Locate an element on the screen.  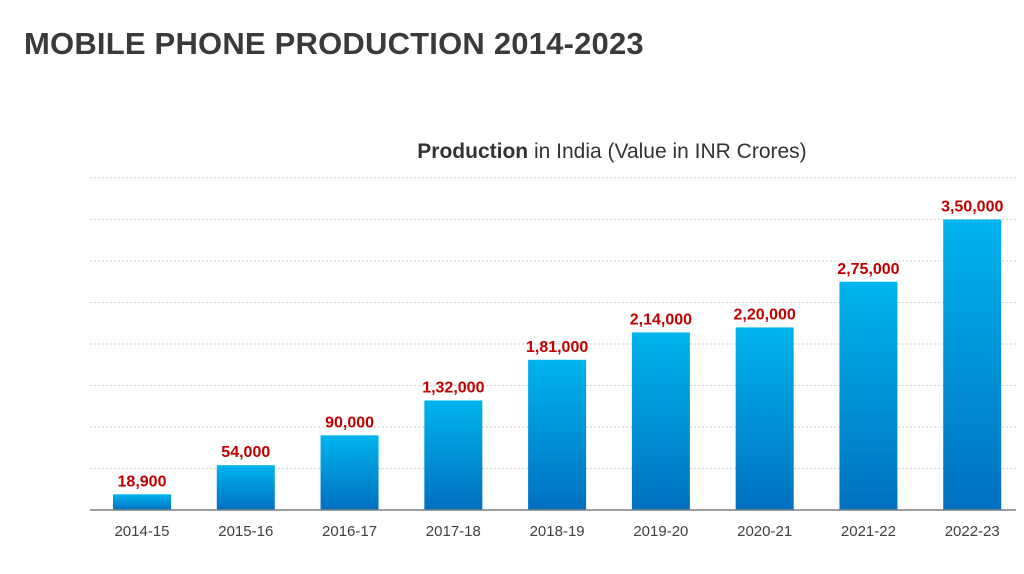
value-label: 2,14,000 is located at coordinates (661, 319).